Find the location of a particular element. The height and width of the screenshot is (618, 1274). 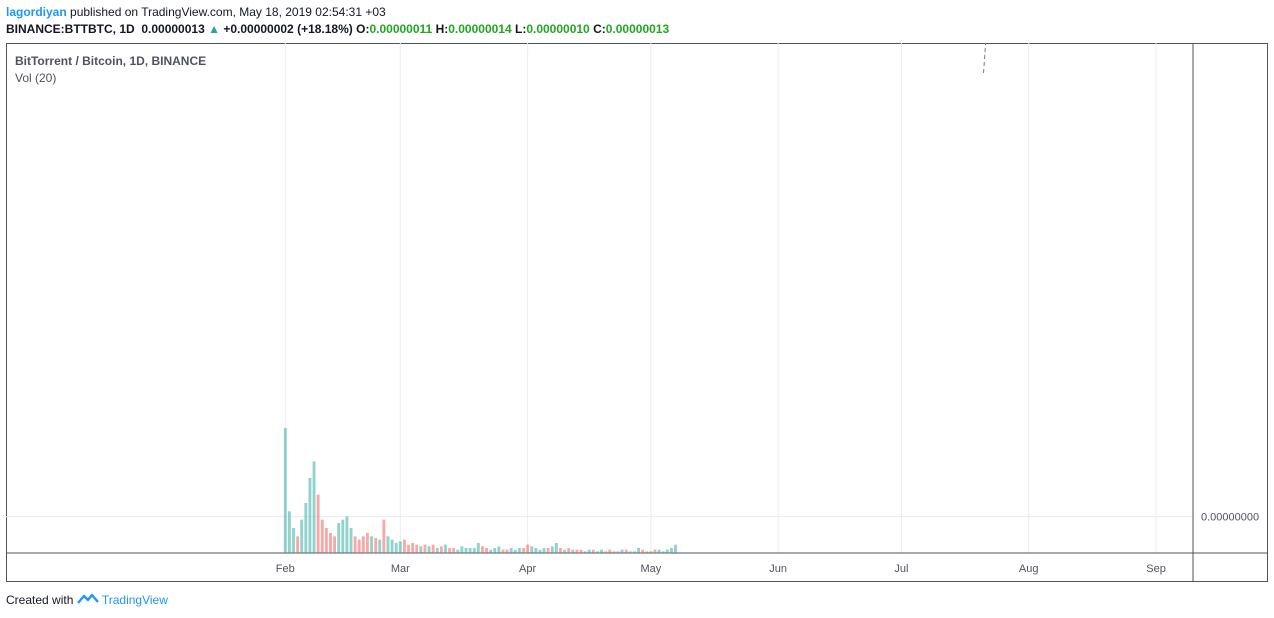

x-tick-label: May is located at coordinates (650, 569).